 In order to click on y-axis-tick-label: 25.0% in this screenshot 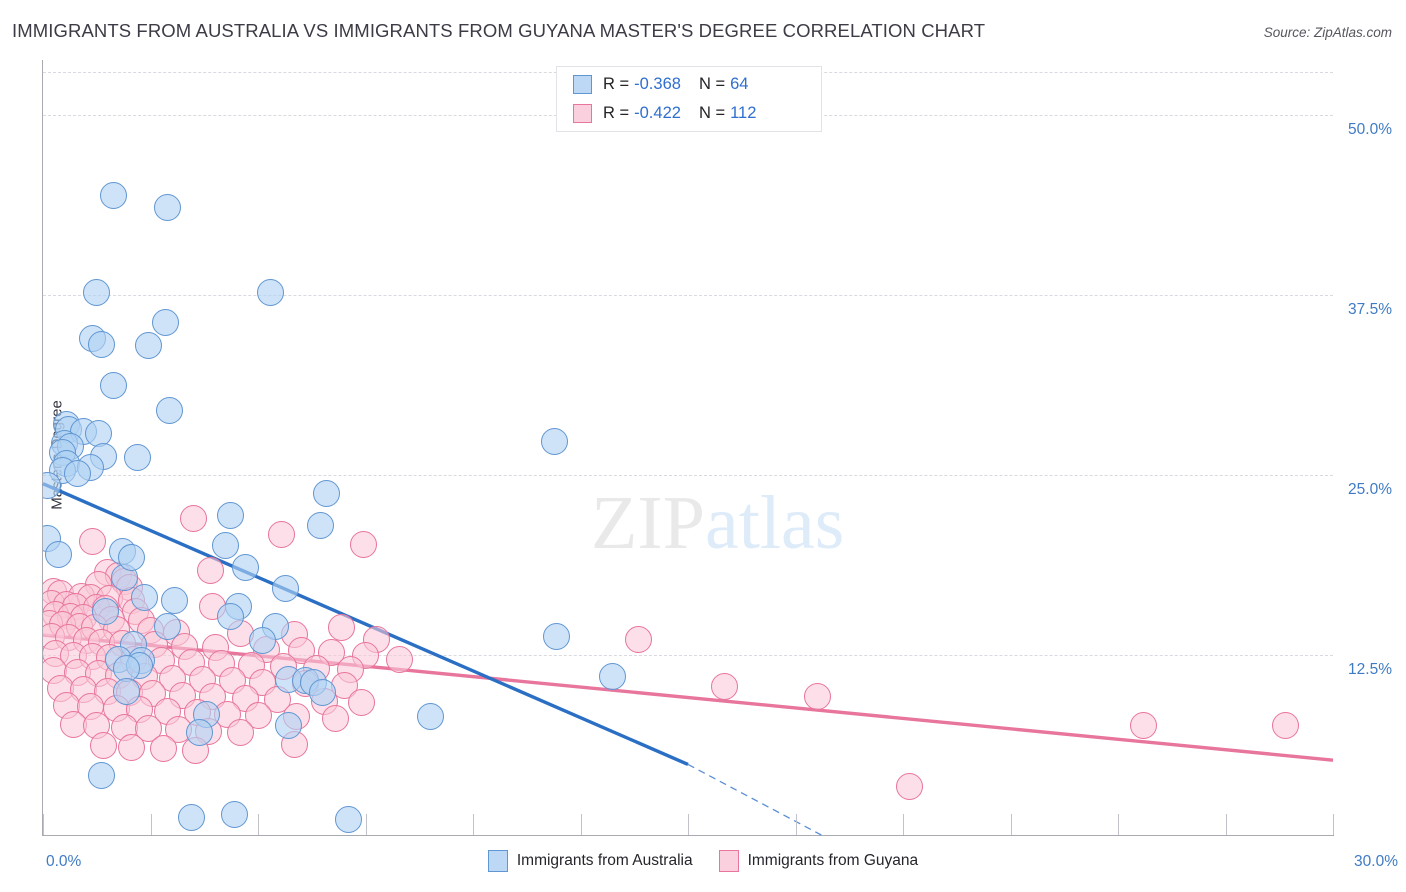, I will do `click(1370, 490)`.